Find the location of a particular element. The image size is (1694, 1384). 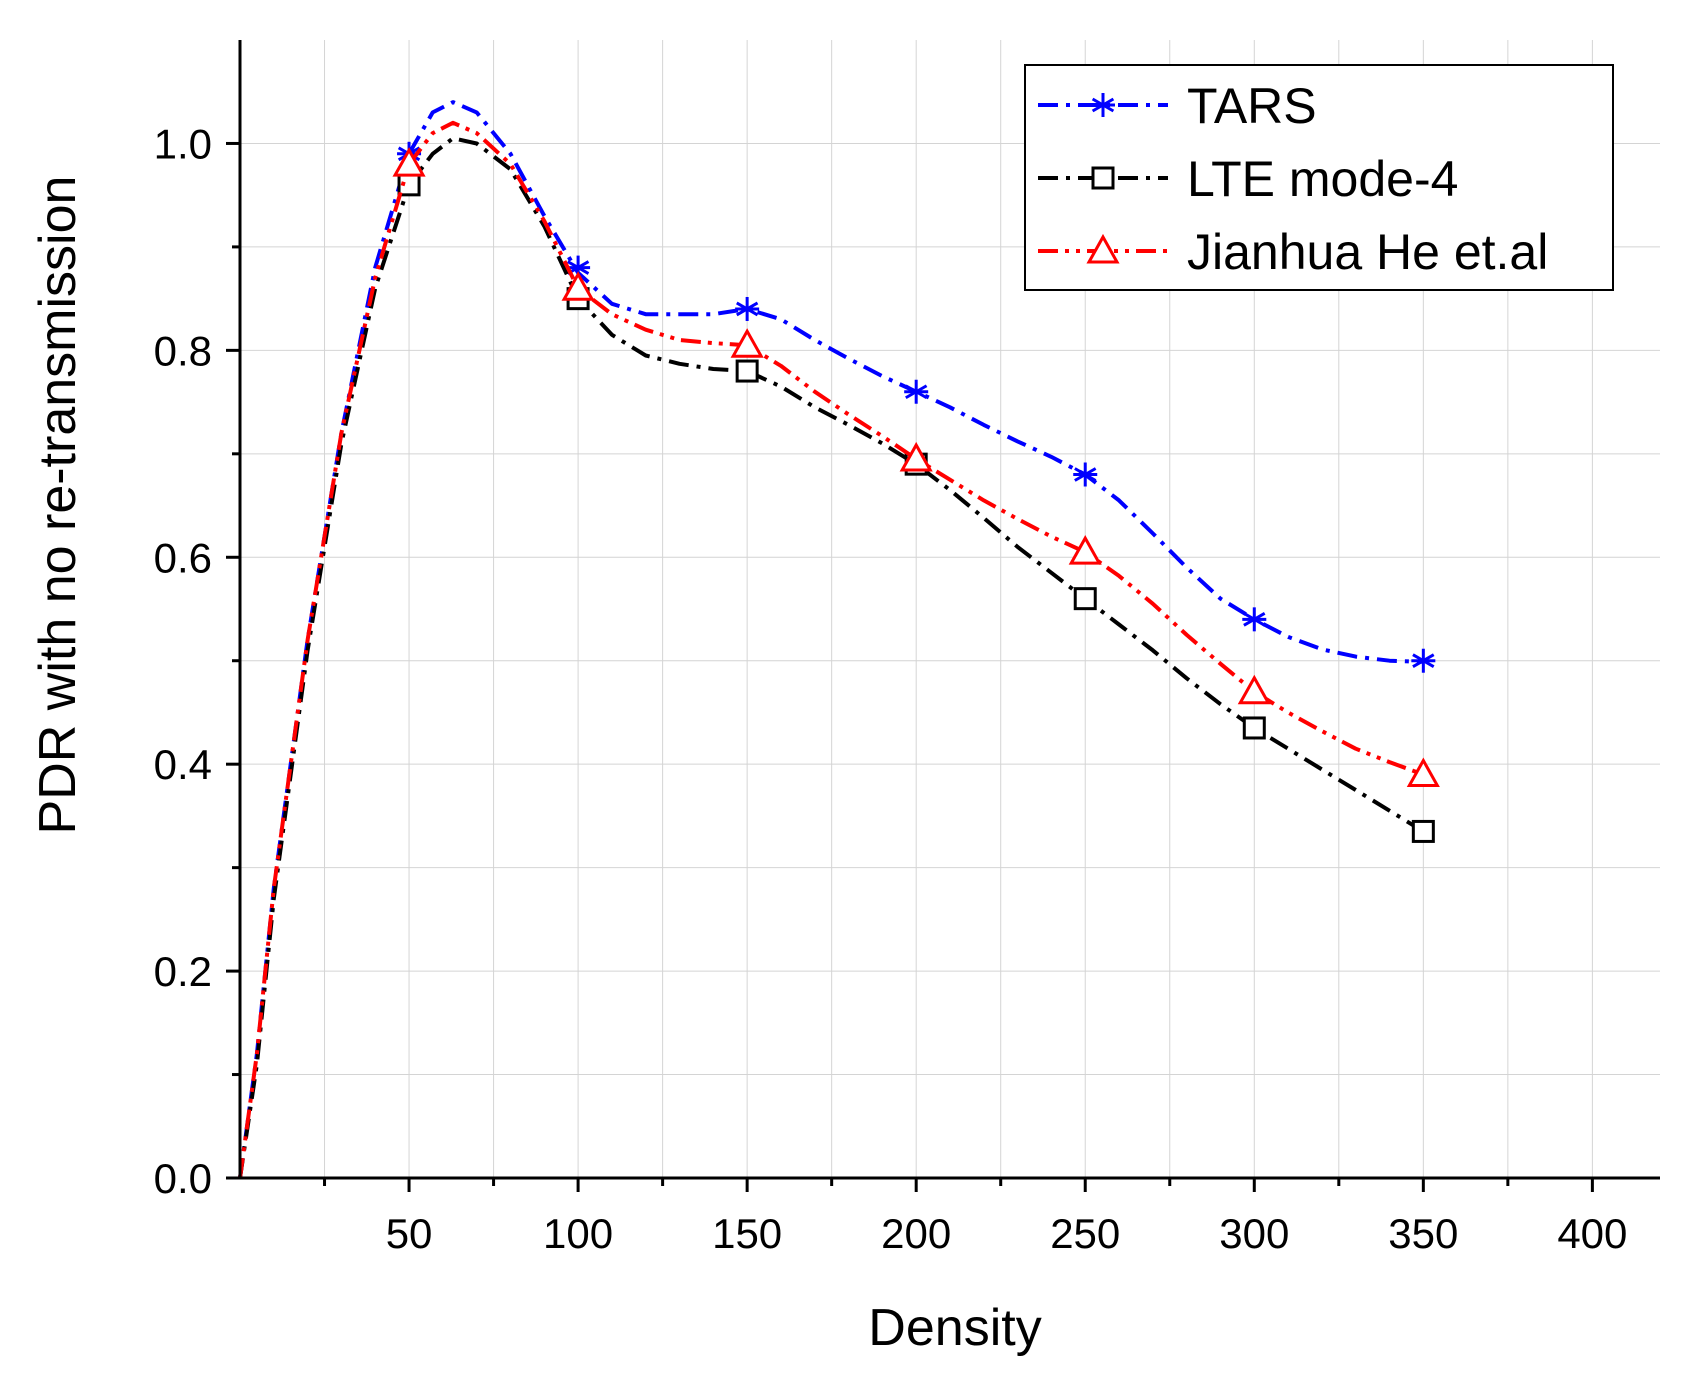

y-tick-label: 0.2 is located at coordinates (183, 971).